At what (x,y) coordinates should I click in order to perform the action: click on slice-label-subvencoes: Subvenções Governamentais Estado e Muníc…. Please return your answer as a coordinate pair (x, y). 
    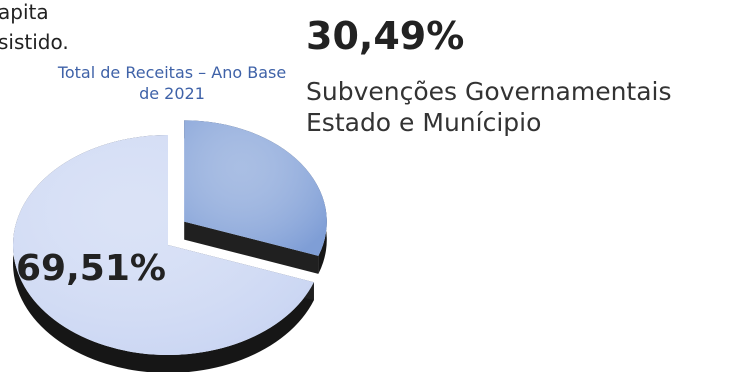
    Looking at the image, I should click on (489, 107).